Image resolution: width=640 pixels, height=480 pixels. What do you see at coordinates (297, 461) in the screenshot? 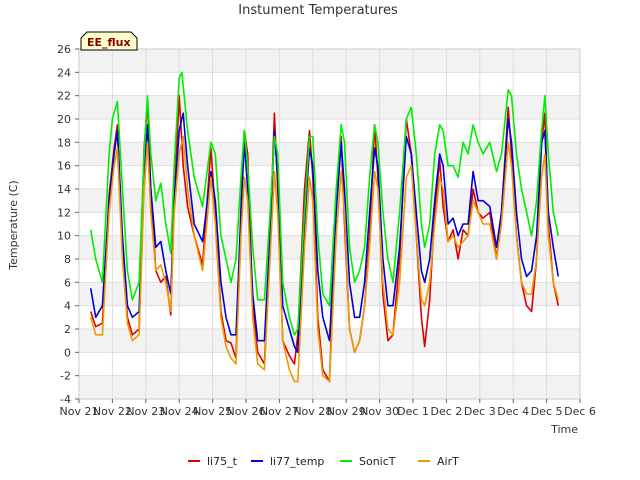
I see `legend-label: li77_temp` at bounding box center [297, 461].